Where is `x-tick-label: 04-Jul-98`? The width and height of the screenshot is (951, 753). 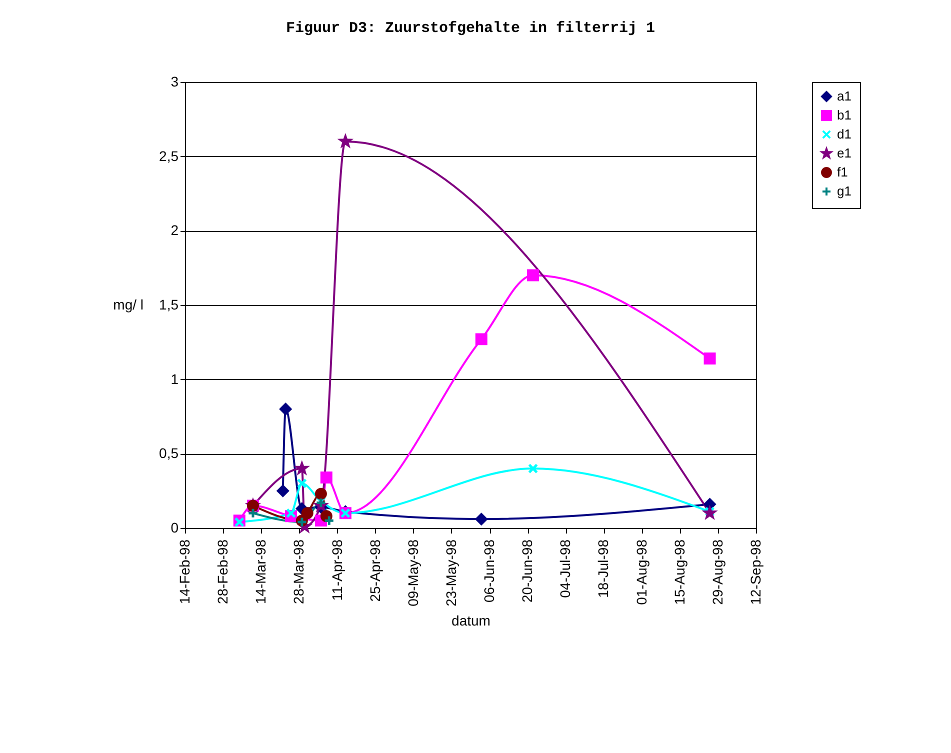
x-tick-label: 04-Jul-98 is located at coordinates (565, 568).